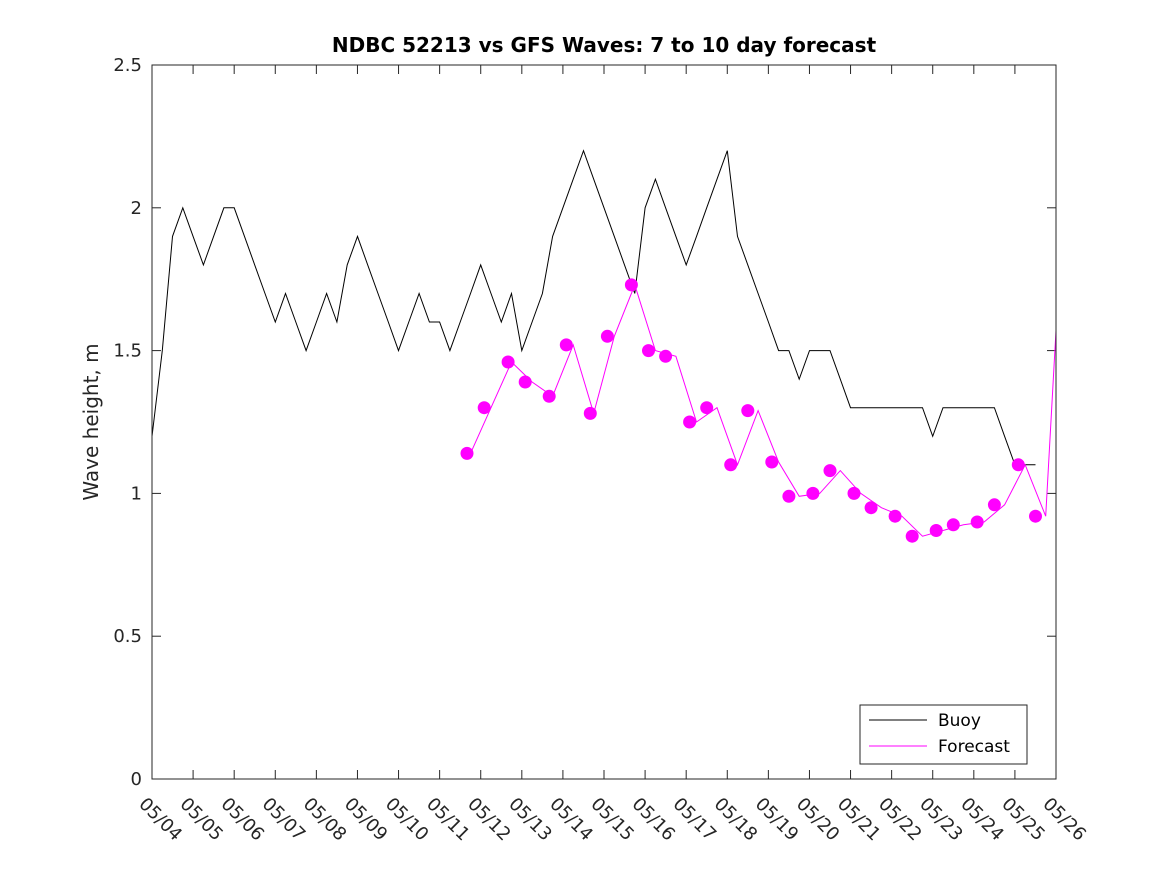  Describe the element at coordinates (202, 820) in the screenshot. I see `x-tick-label: 05/05` at that location.